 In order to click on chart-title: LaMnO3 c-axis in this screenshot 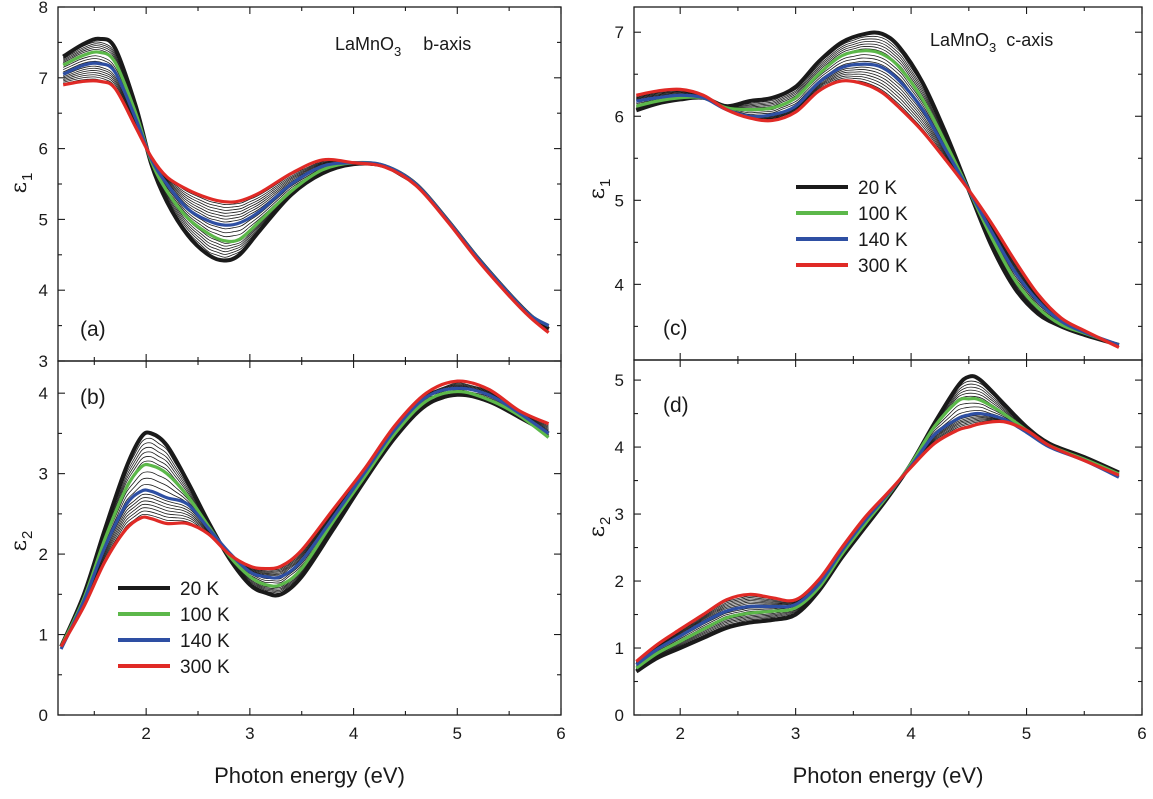, I will do `click(991, 42)`.